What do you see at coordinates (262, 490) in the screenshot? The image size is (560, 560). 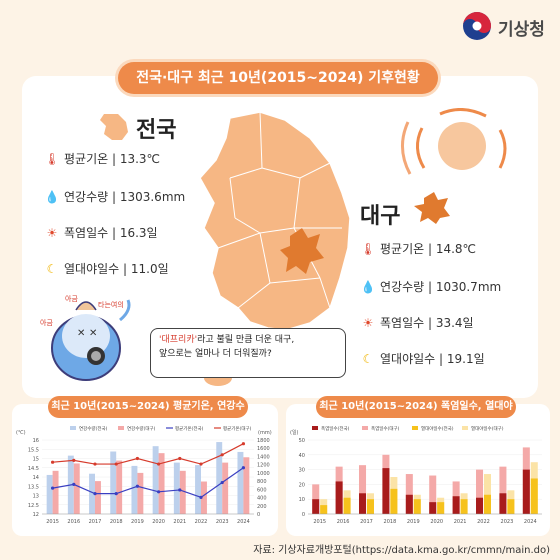 I see `right-tick-label: 600` at bounding box center [262, 490].